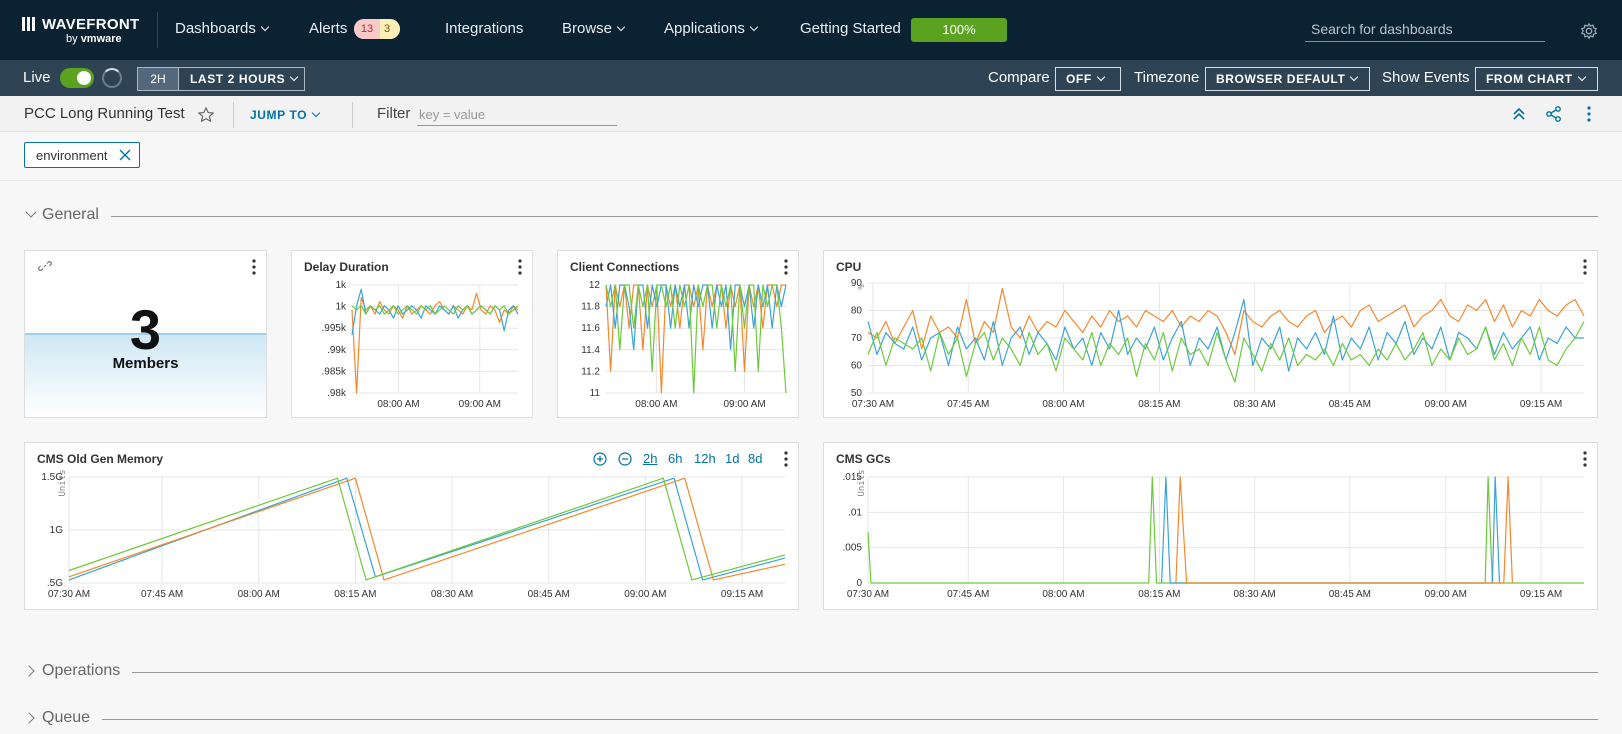 This screenshot has height=734, width=1622. What do you see at coordinates (732, 458) in the screenshot?
I see `range-1d-button: 1d` at bounding box center [732, 458].